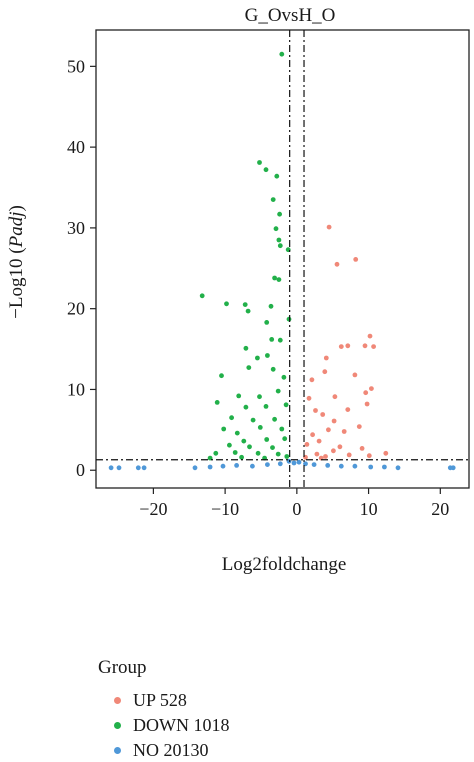 The width and height of the screenshot is (474, 762). I want to click on legend-label-no: NO 20130, so click(171, 749).